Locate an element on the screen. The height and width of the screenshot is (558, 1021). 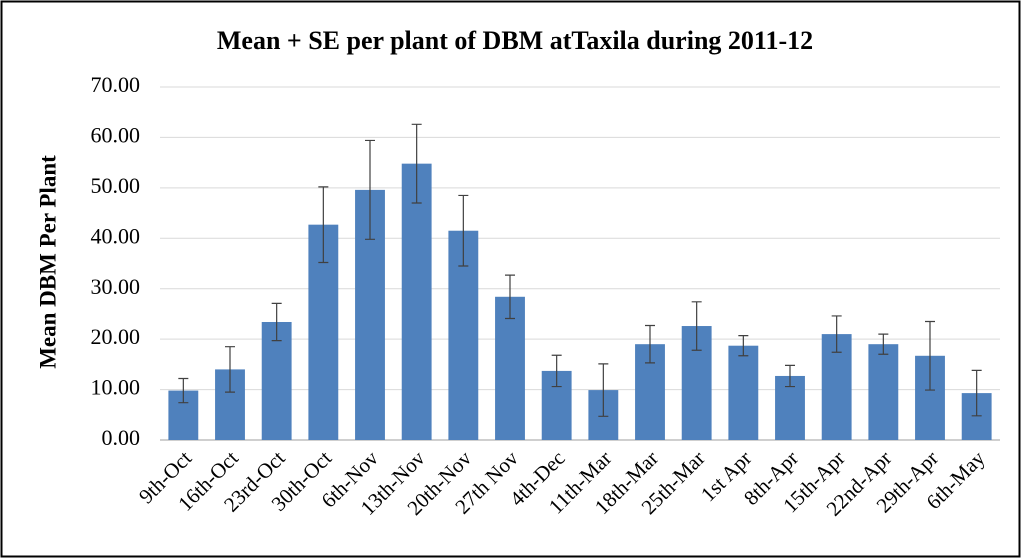
y-tick-label: 20.00 is located at coordinates (116, 336).